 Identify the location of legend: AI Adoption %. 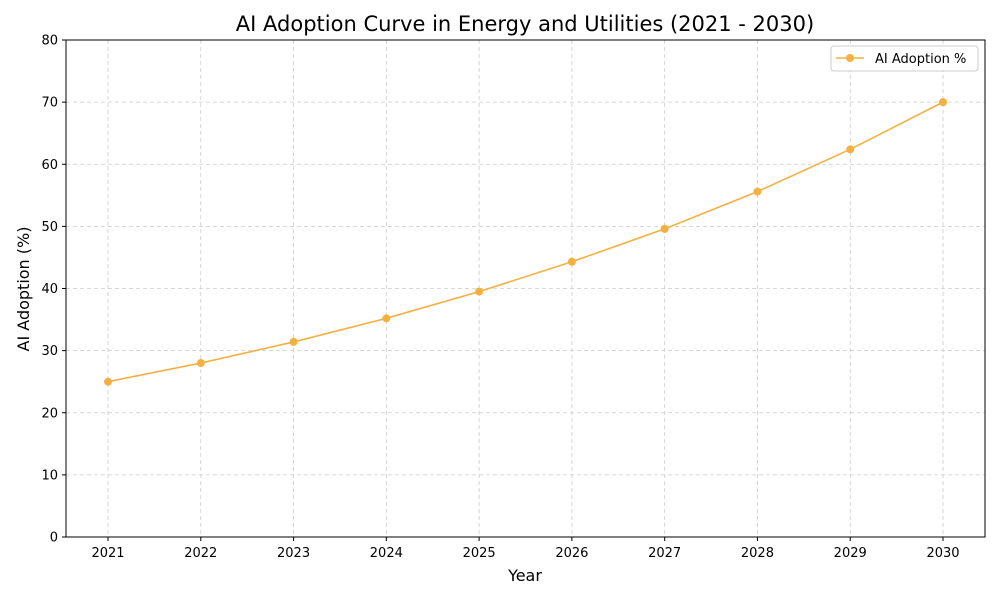
(904, 58).